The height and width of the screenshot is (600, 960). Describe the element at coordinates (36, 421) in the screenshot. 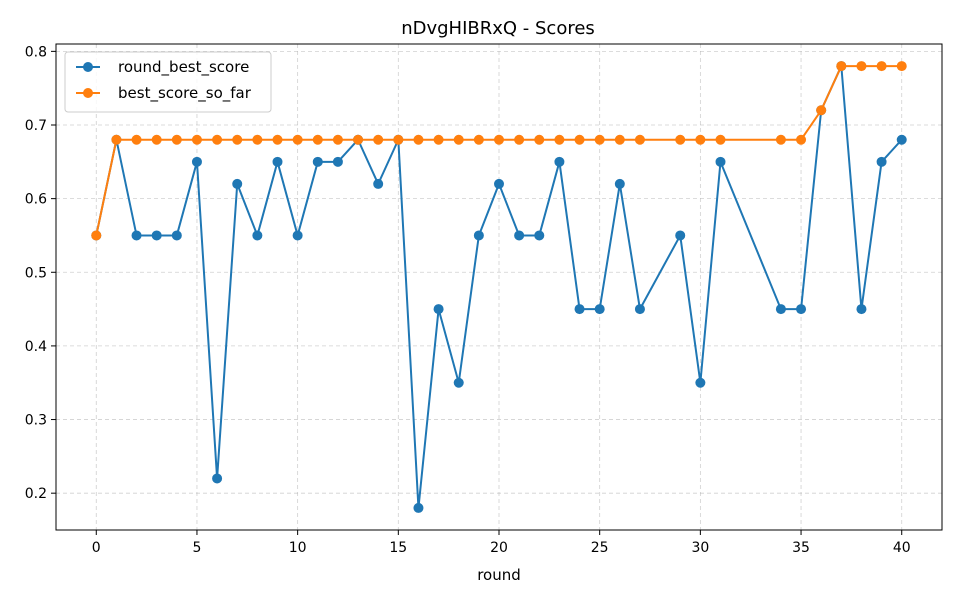

I see `y-tick-label: 0.3` at that location.